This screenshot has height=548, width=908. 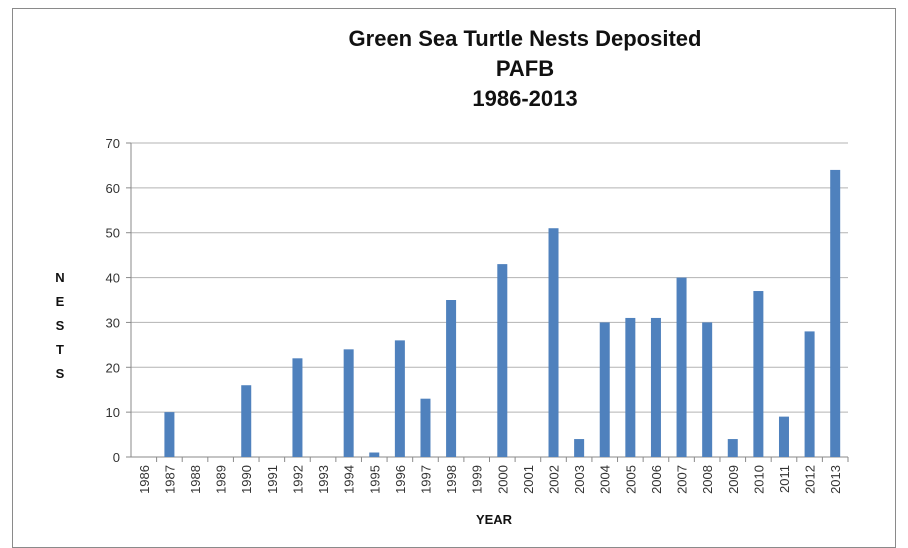 I want to click on x-tick-label: 2001, so click(x=528, y=479).